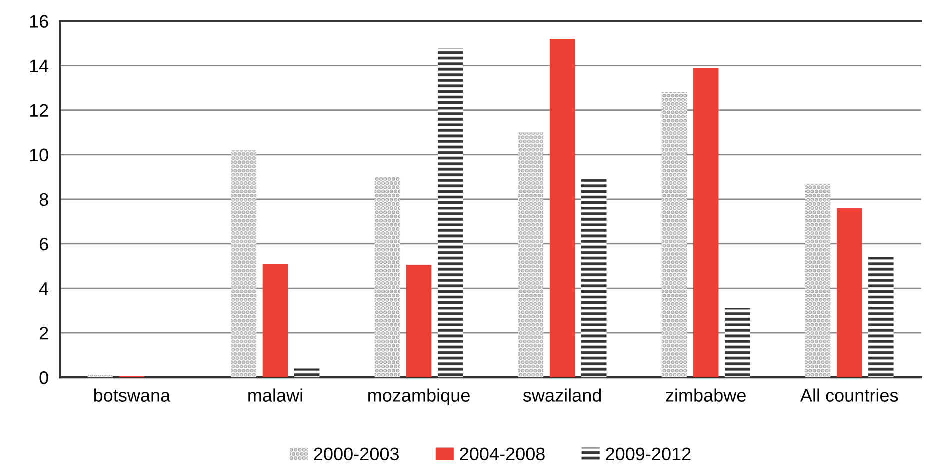 Image resolution: width=926 pixels, height=472 pixels. I want to click on legend-label: 2004-2008, so click(502, 454).